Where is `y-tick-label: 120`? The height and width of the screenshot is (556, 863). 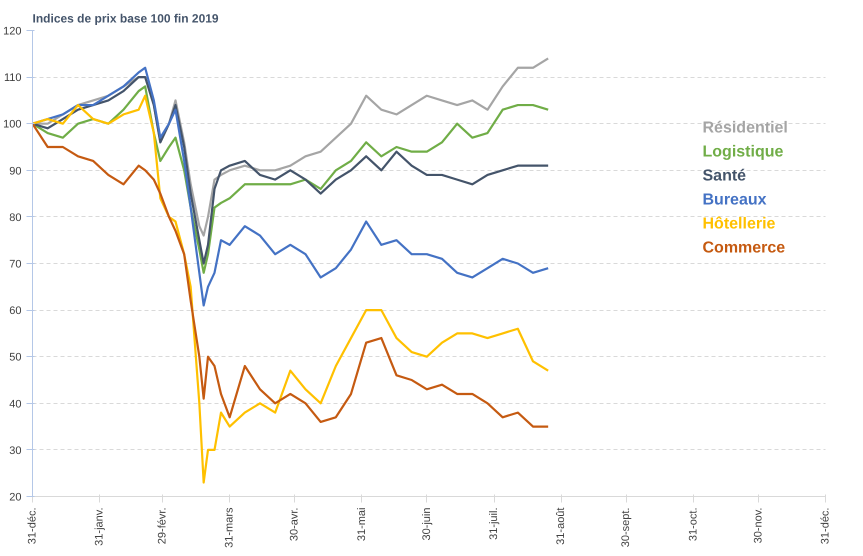 y-tick-label: 120 is located at coordinates (12, 32).